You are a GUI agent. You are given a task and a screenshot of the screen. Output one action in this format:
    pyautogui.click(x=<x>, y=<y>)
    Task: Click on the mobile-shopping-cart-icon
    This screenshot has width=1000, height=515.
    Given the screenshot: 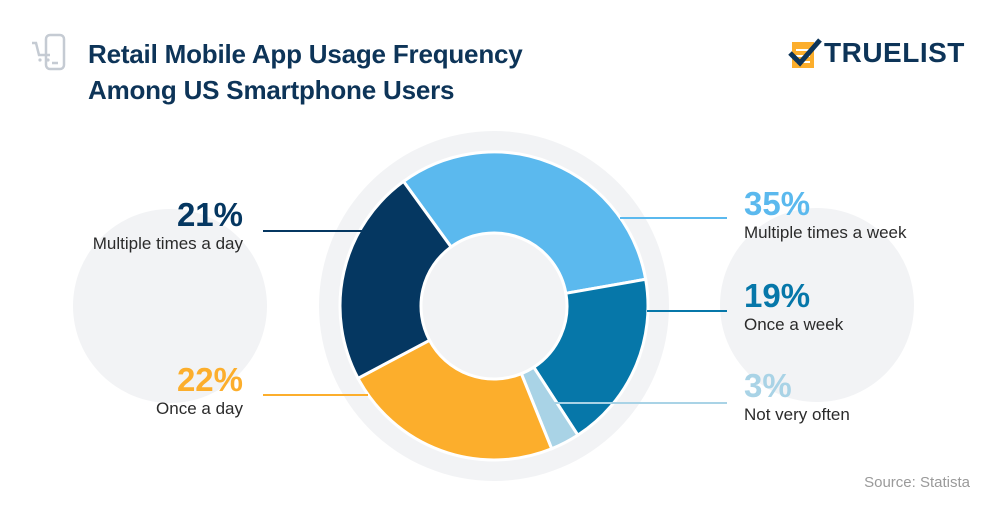 What is the action you would take?
    pyautogui.click(x=49, y=52)
    